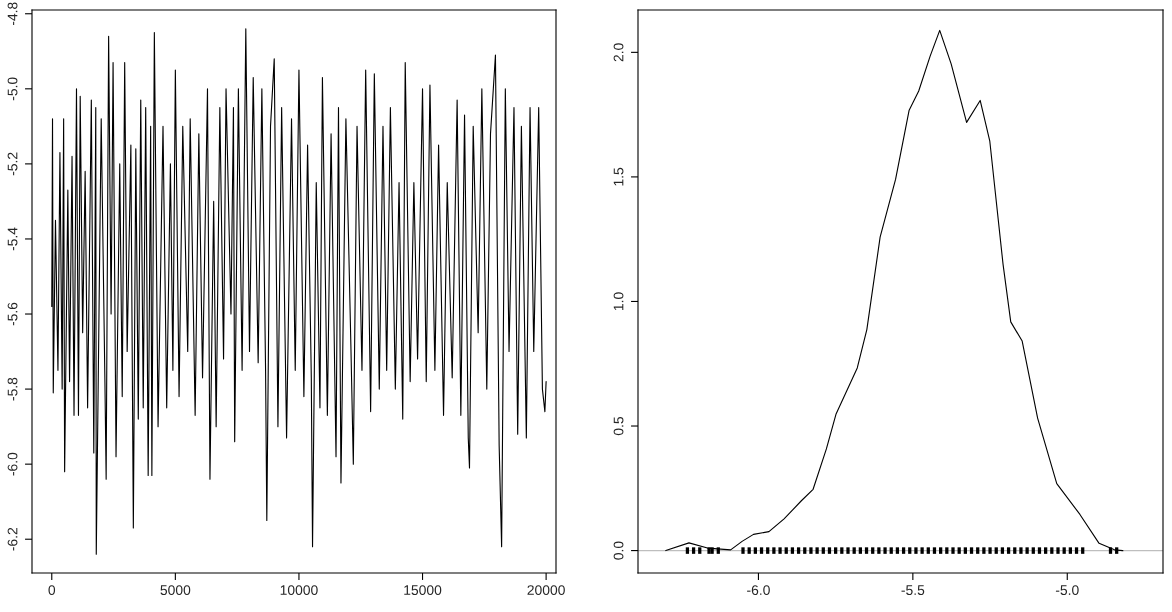 The width and height of the screenshot is (1172, 612). Describe the element at coordinates (618, 550) in the screenshot. I see `y-tick-label: 0.0` at that location.